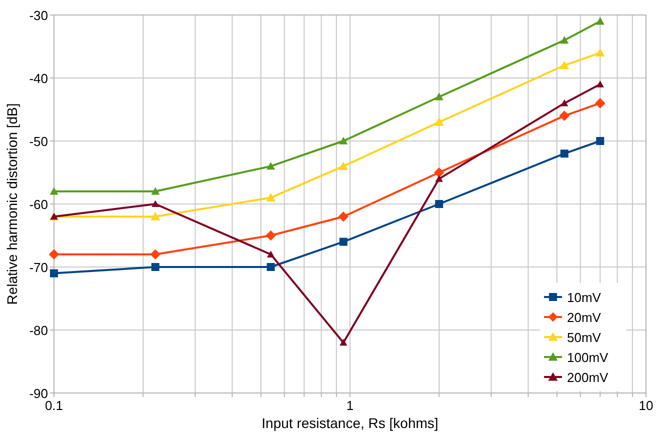 The width and height of the screenshot is (662, 436). What do you see at coordinates (350, 405) in the screenshot?
I see `x-tick-label: 1` at bounding box center [350, 405].